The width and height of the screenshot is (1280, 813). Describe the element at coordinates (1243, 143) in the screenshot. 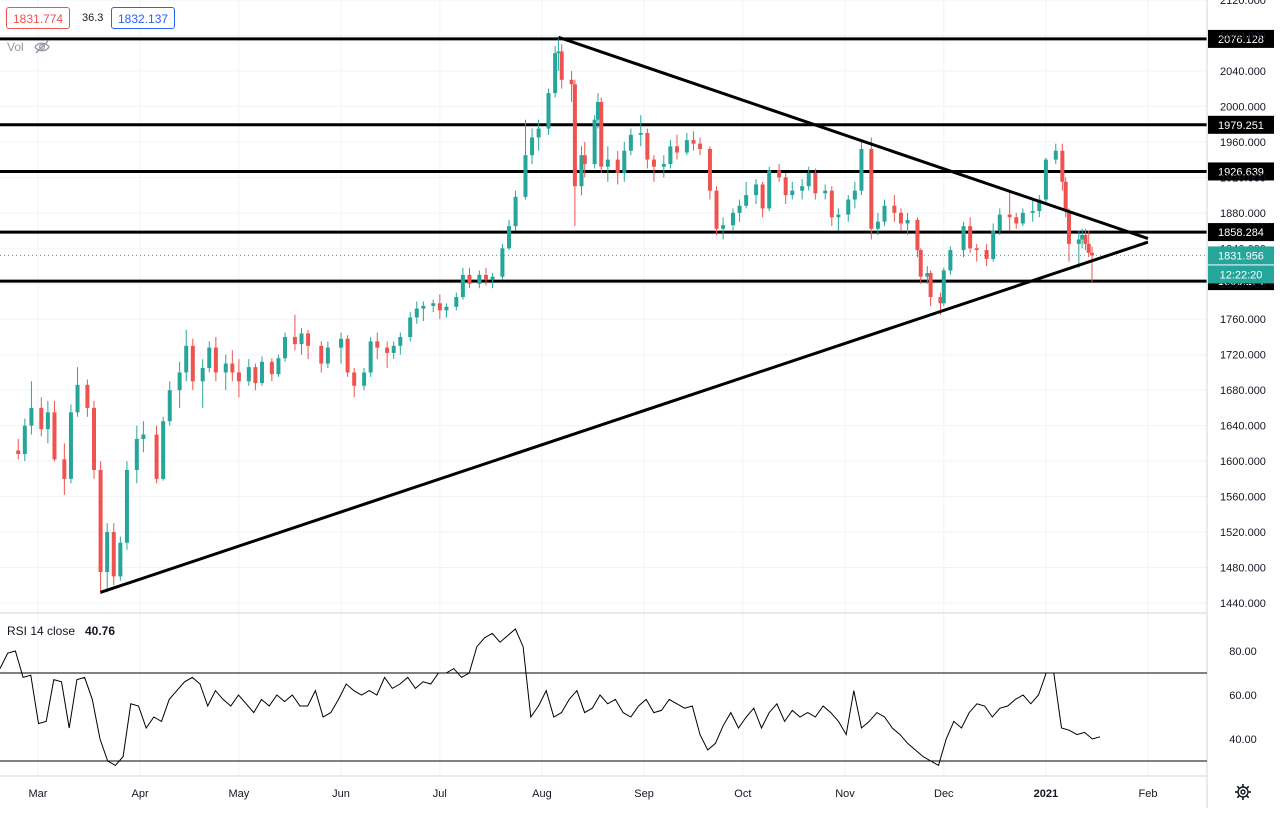

I see `y-tick-label: 1960.000` at that location.